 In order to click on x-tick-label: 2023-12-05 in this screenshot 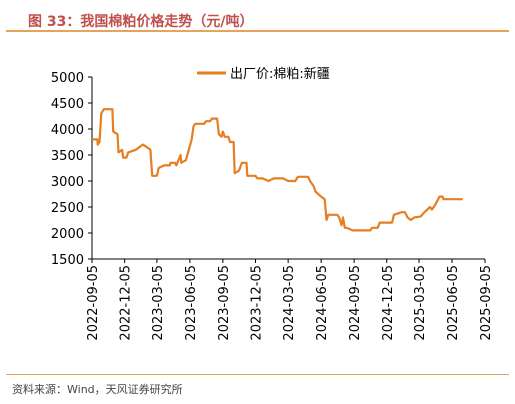, I will do `click(257, 303)`.